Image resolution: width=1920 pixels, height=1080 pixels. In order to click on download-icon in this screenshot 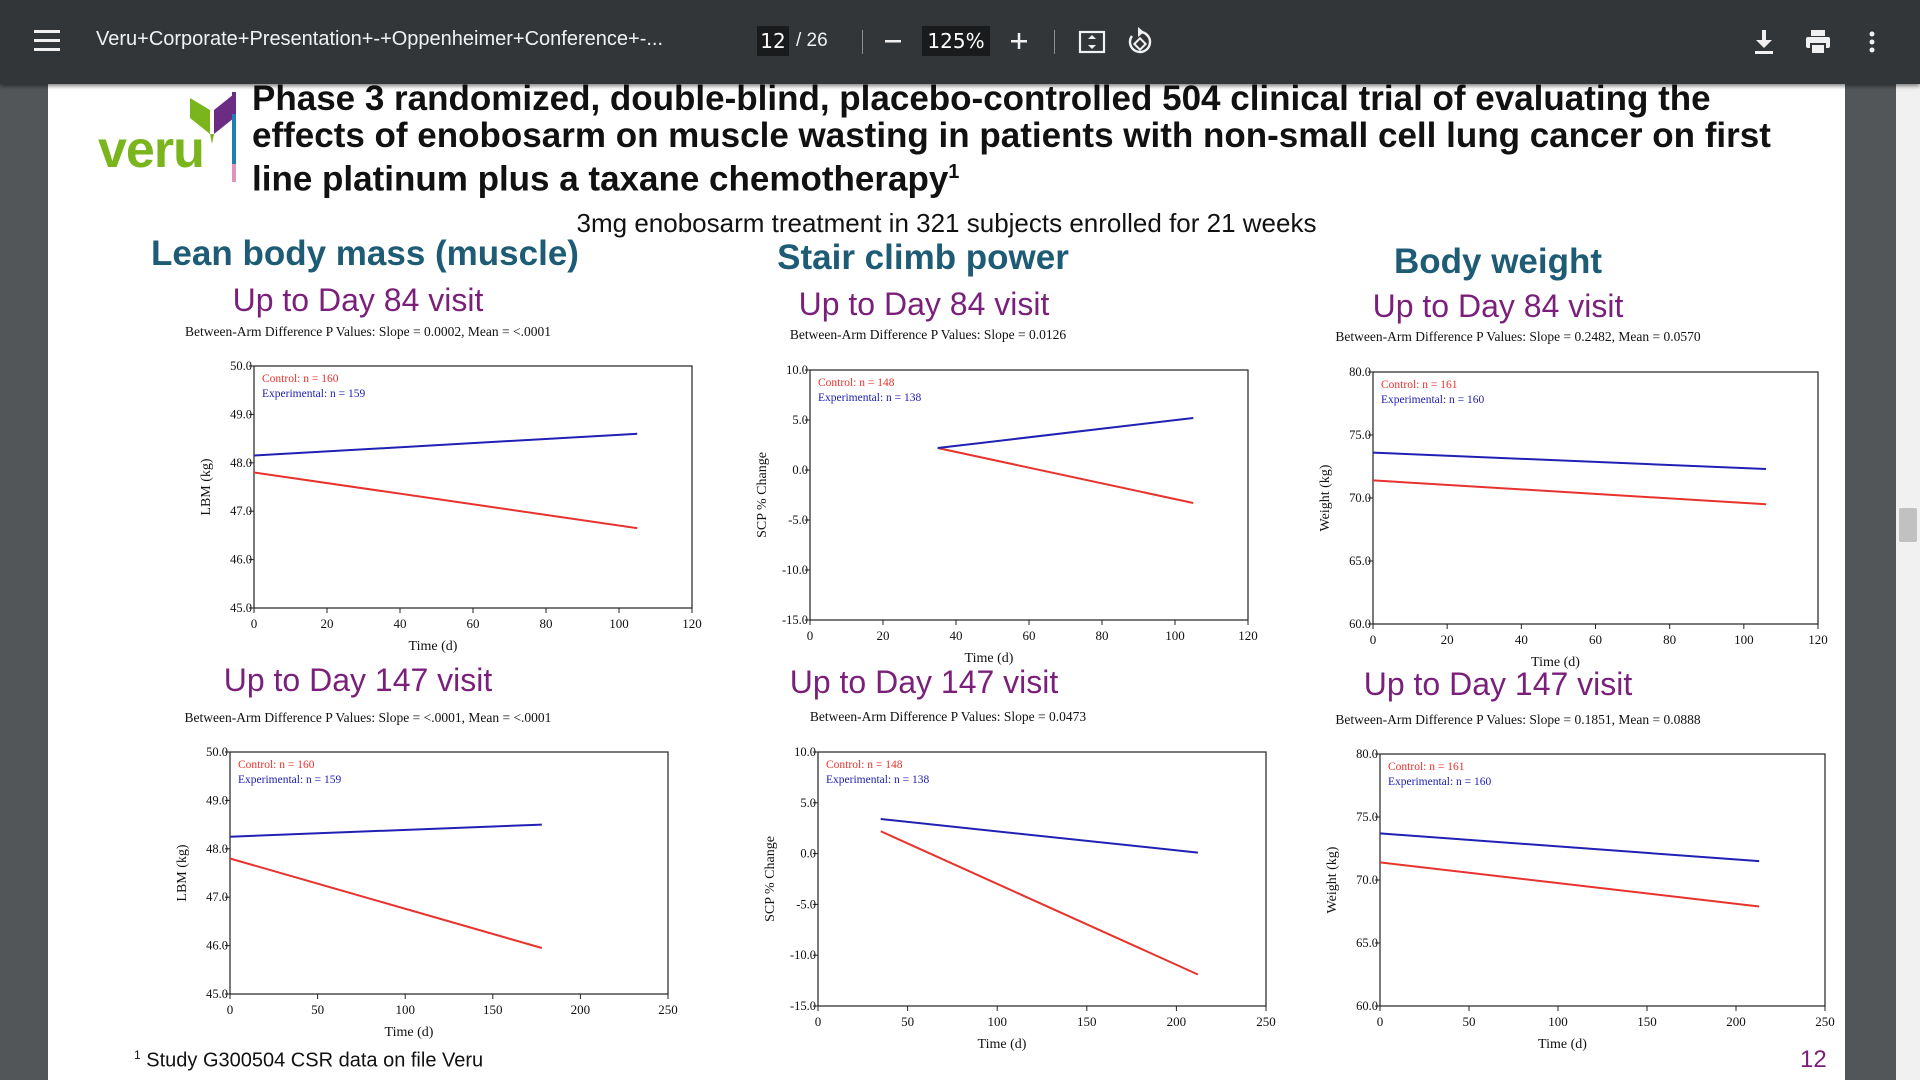, I will do `click(1764, 42)`.